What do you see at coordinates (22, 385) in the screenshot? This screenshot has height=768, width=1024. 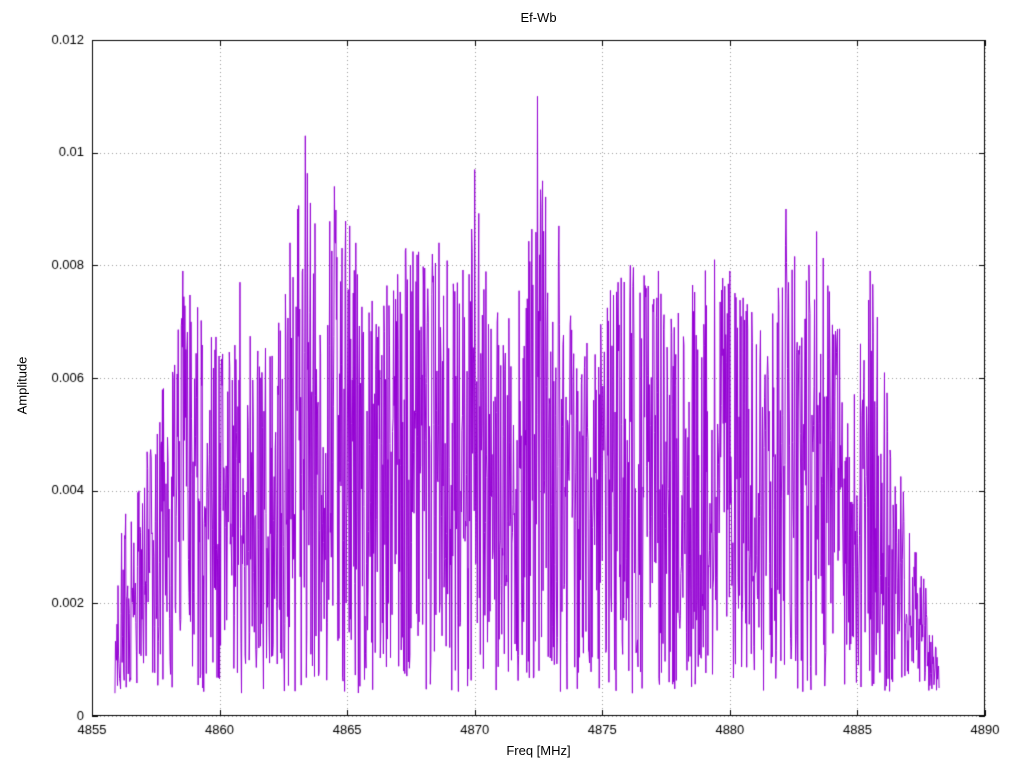 I see `y-axis-label: Amplitude` at bounding box center [22, 385].